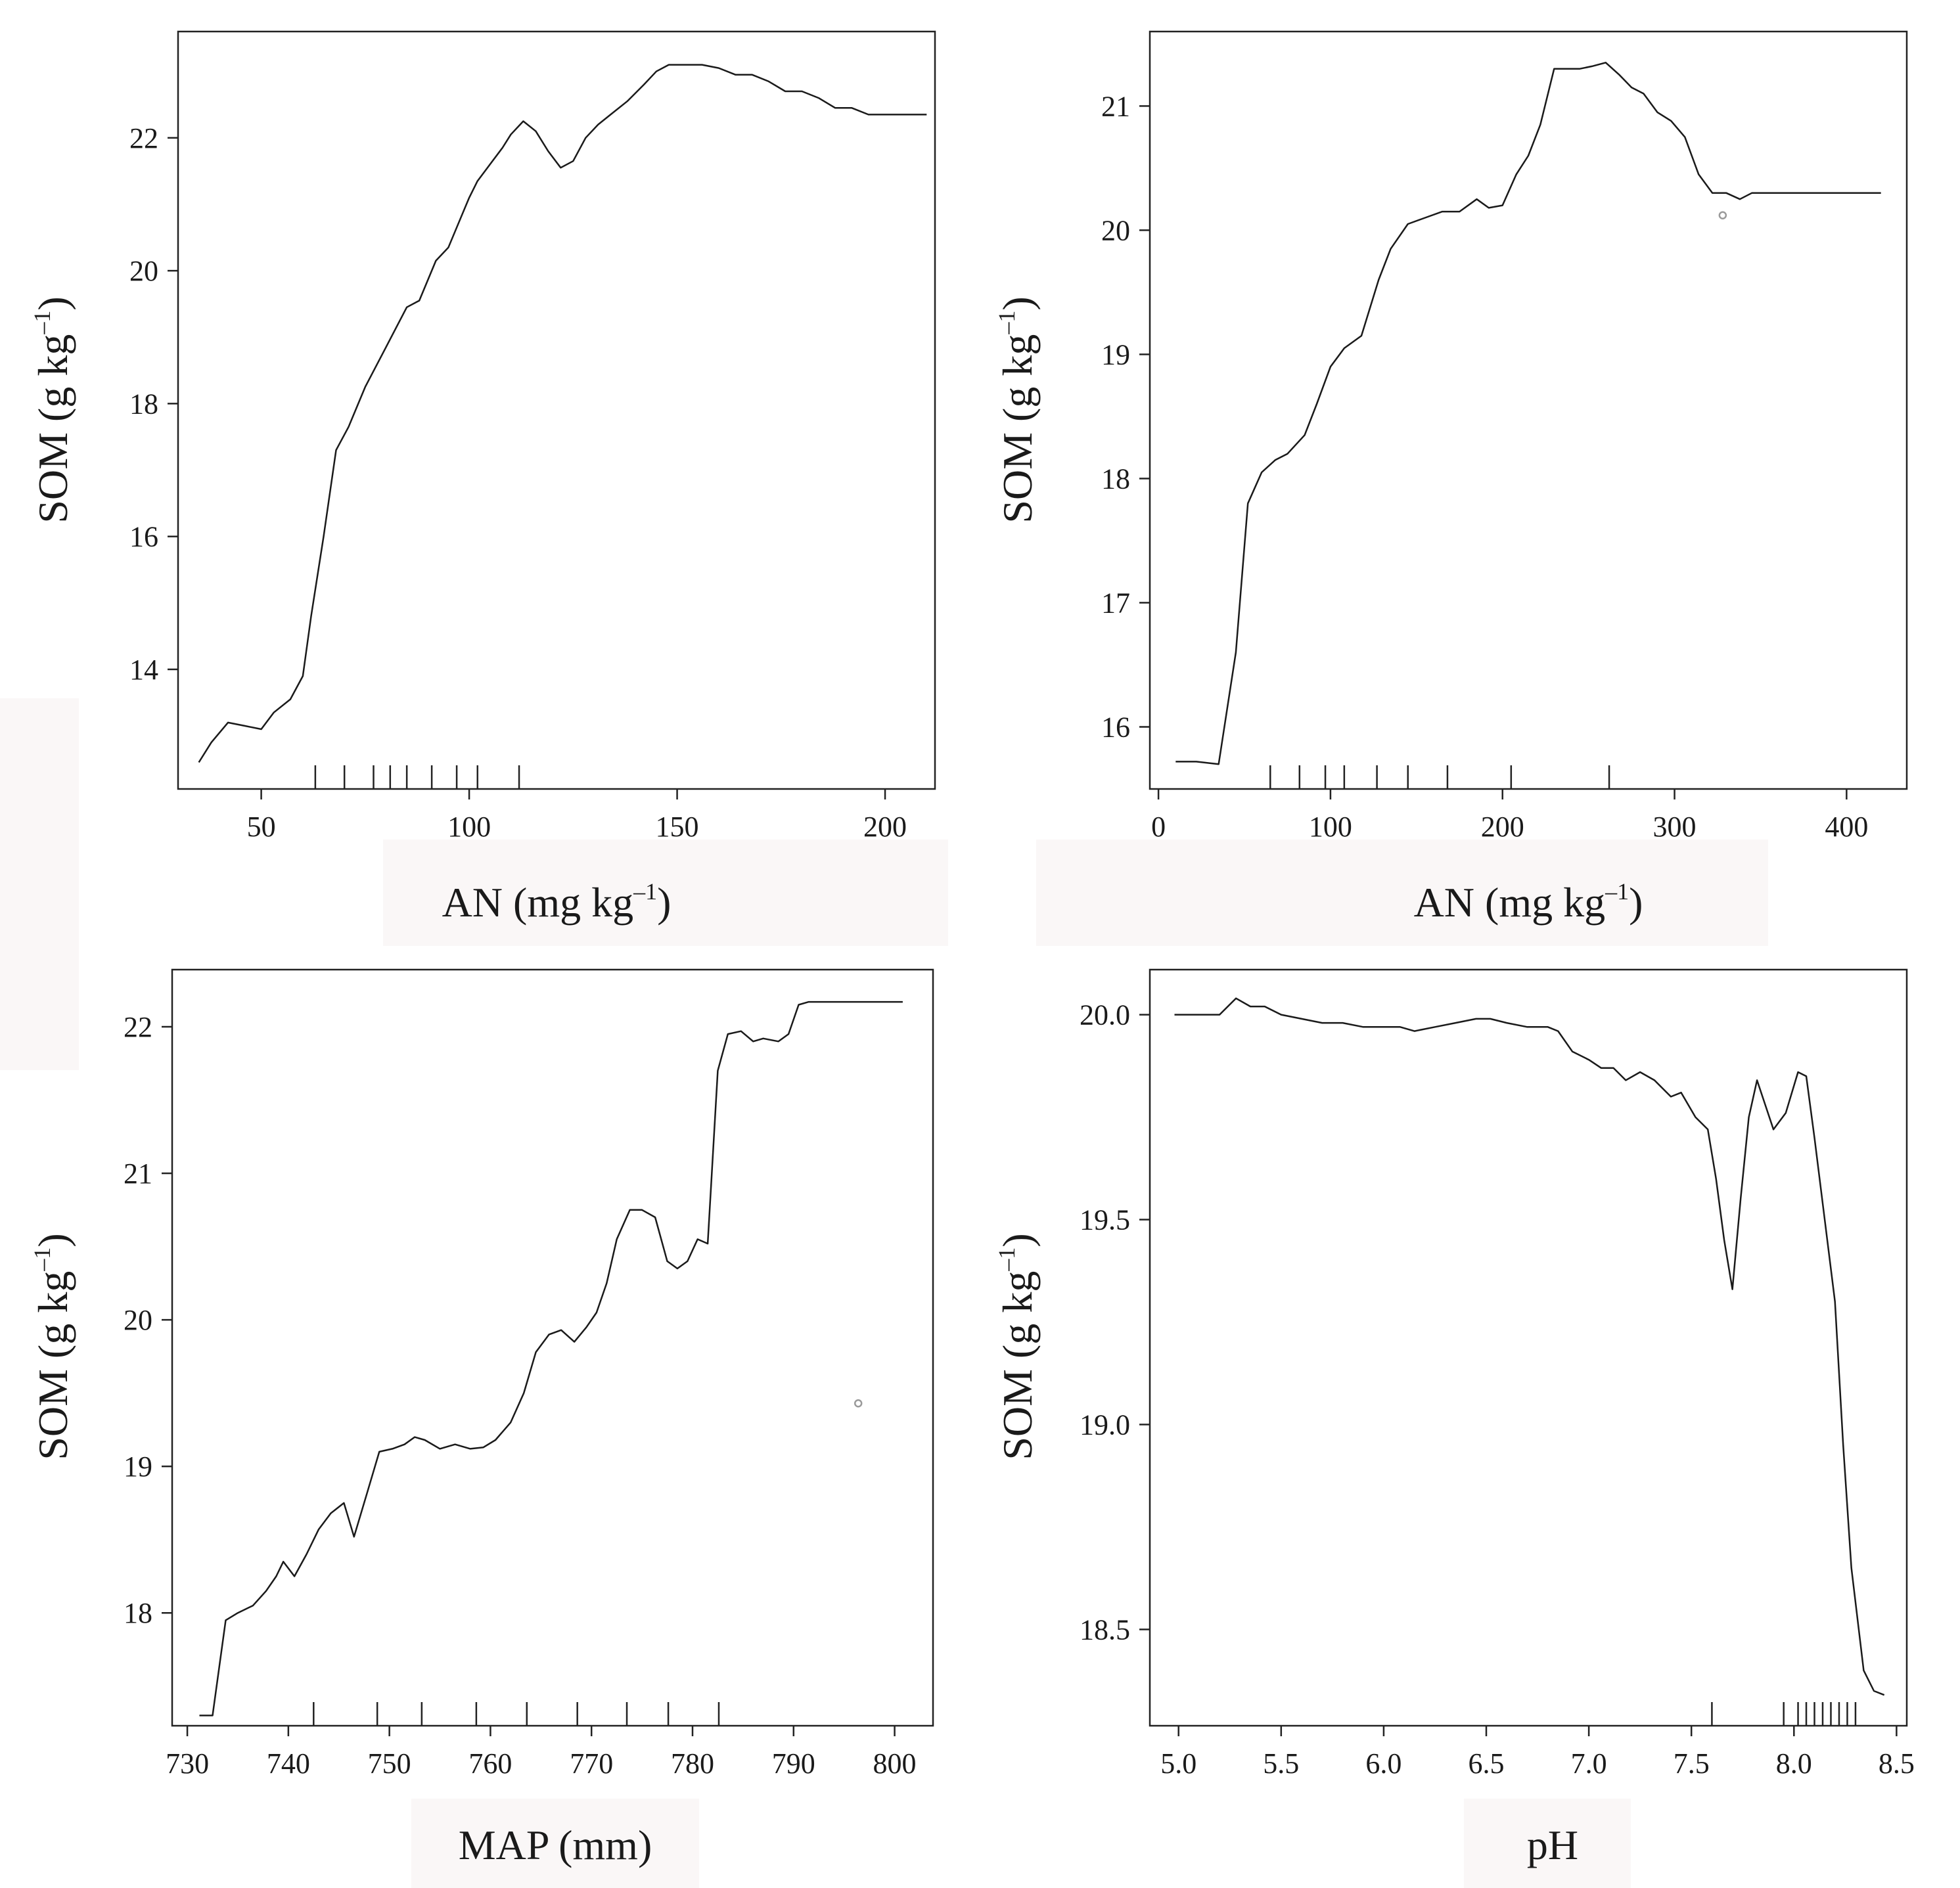  Describe the element at coordinates (1383, 1763) in the screenshot. I see `x-tick-label: 6.0` at that location.